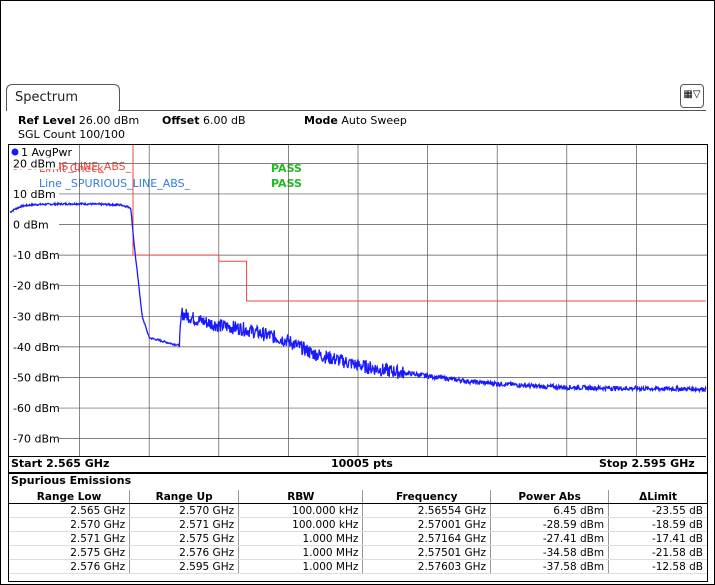 This screenshot has height=585, width=715. I want to click on sweep-mode: Mode Auto Sweep, so click(355, 120).